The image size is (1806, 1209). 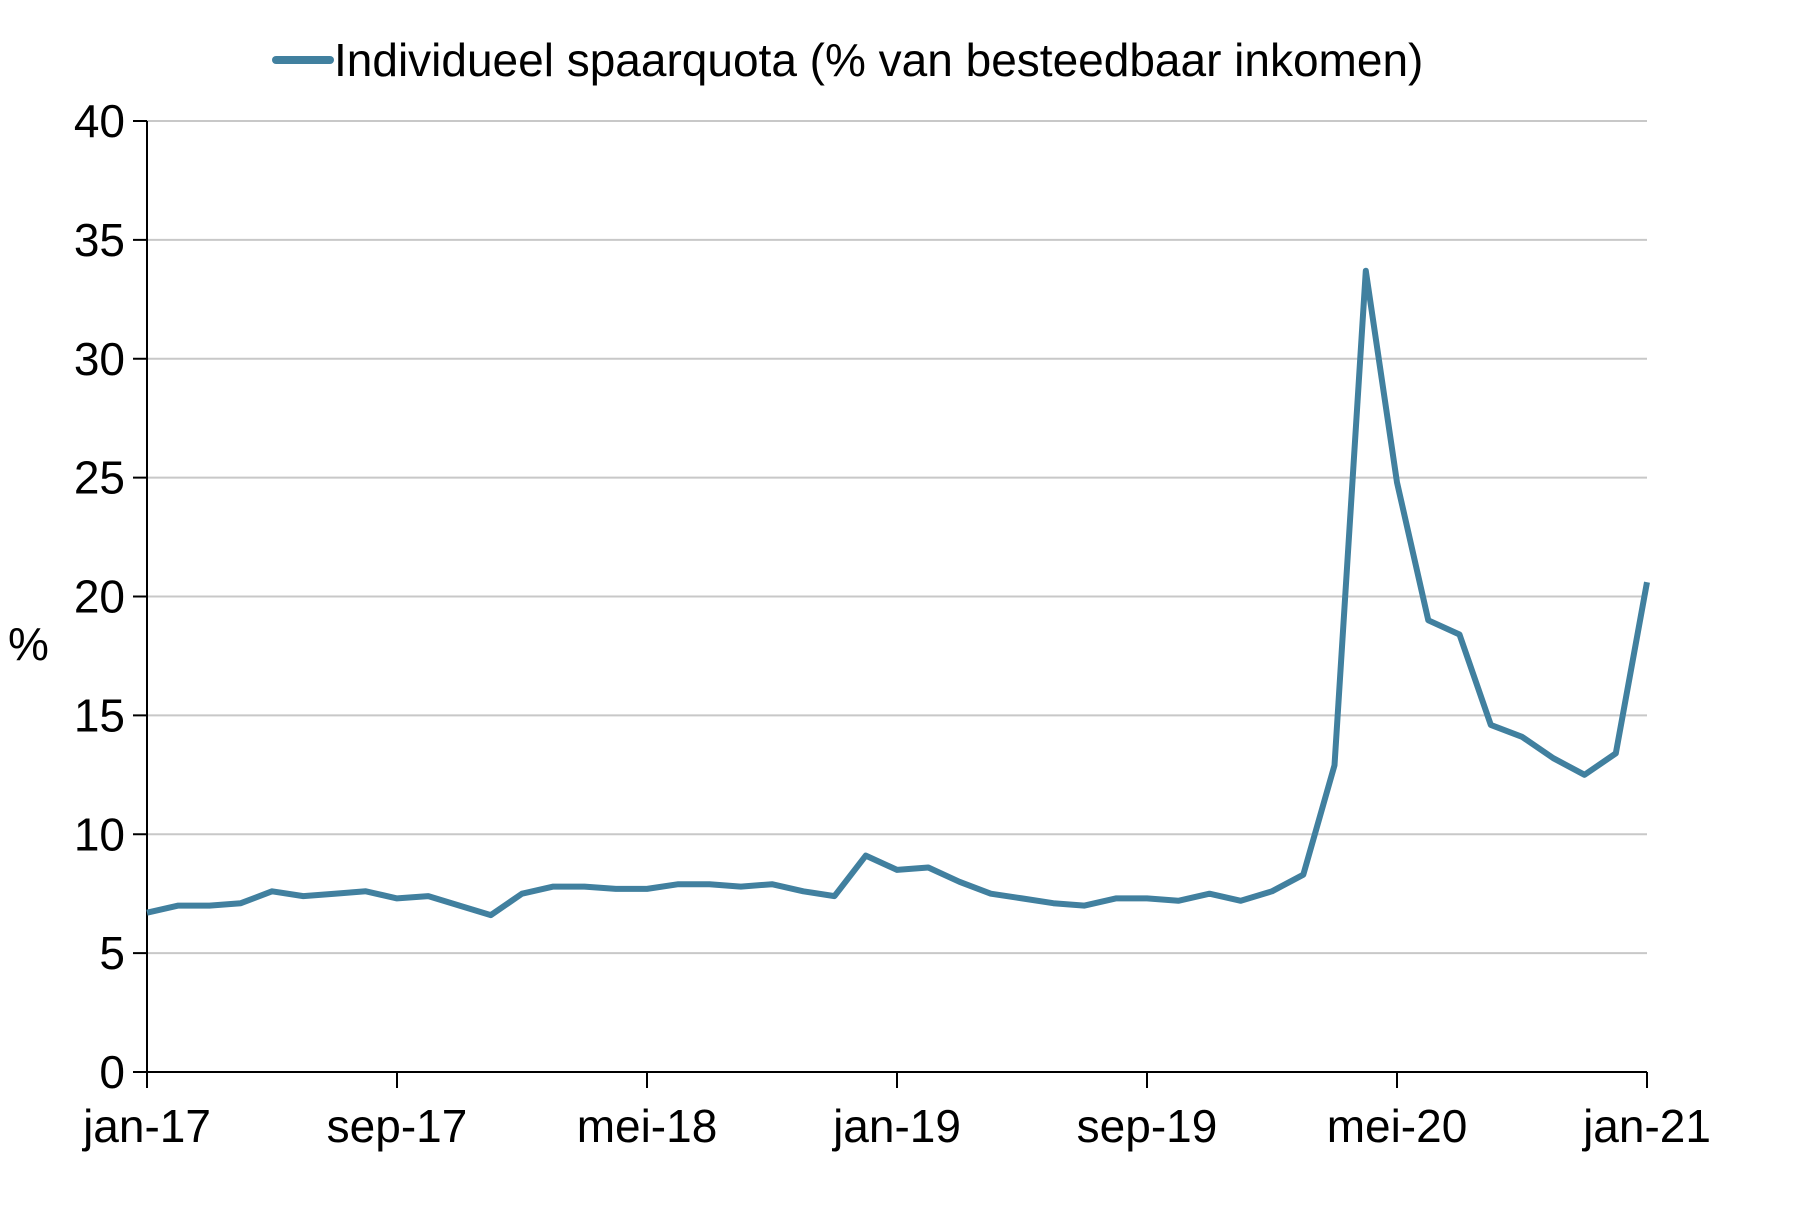 What do you see at coordinates (99, 359) in the screenshot?
I see `y-tick-label: 30` at bounding box center [99, 359].